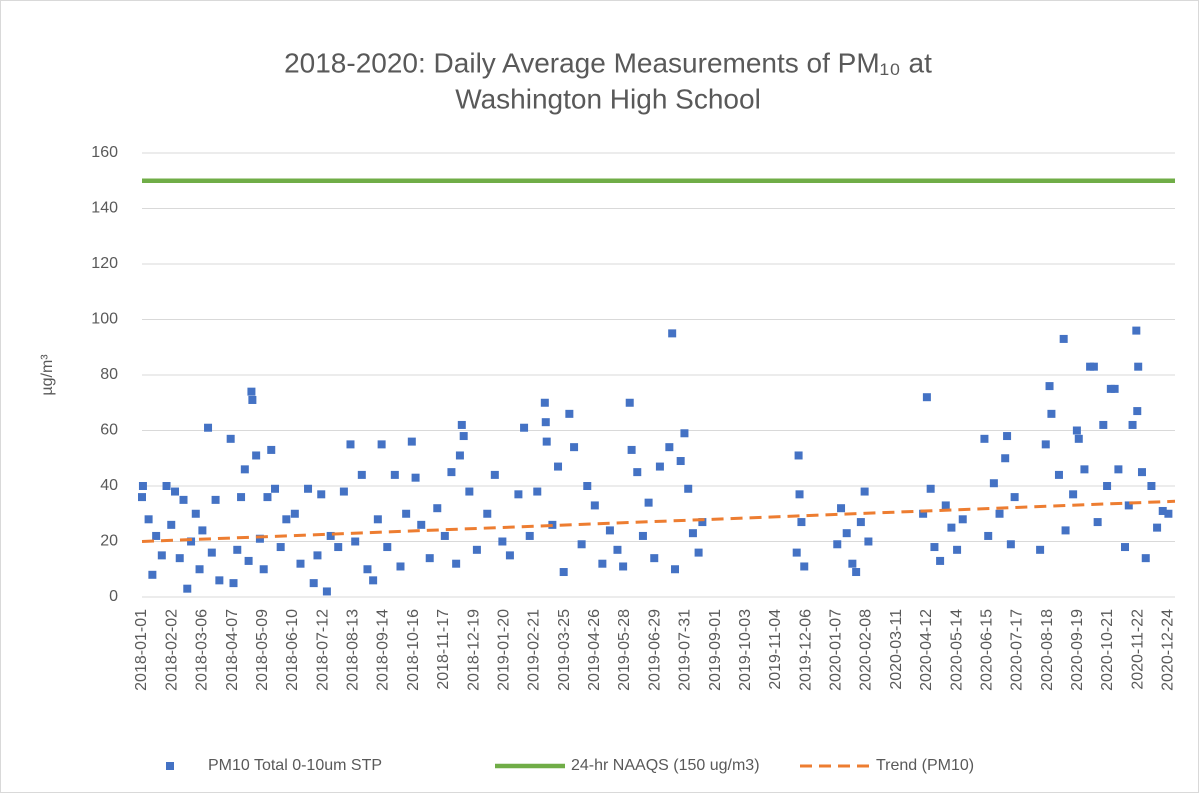  I want to click on legend-label: PM10 Total 0-10um STP, so click(295, 765).